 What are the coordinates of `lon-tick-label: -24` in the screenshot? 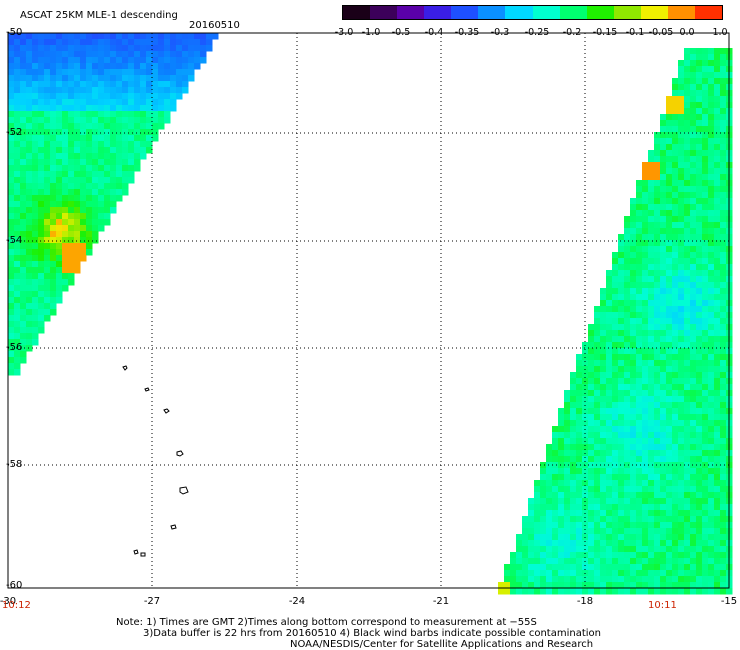 It's located at (297, 601).